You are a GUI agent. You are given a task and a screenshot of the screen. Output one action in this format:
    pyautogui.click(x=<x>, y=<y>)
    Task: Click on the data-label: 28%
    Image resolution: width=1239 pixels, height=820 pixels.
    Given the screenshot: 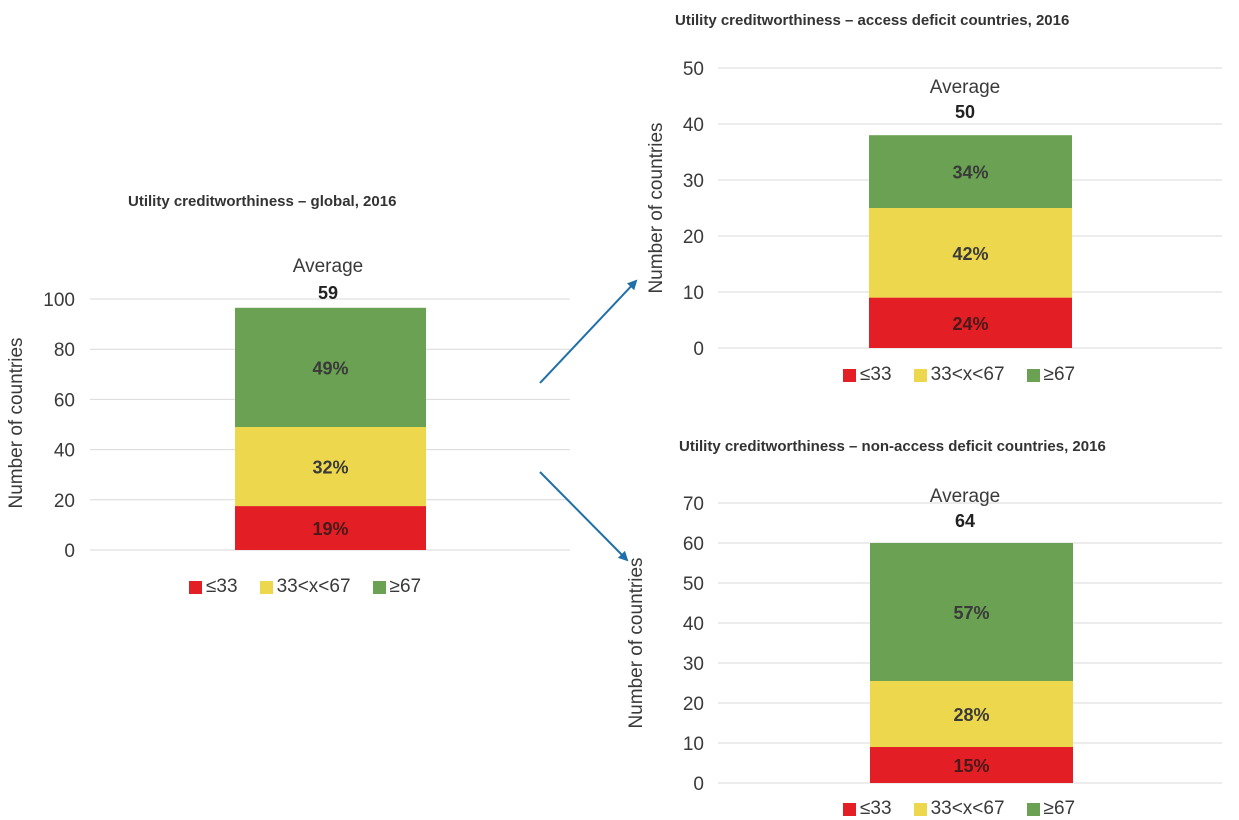 What is the action you would take?
    pyautogui.click(x=971, y=715)
    